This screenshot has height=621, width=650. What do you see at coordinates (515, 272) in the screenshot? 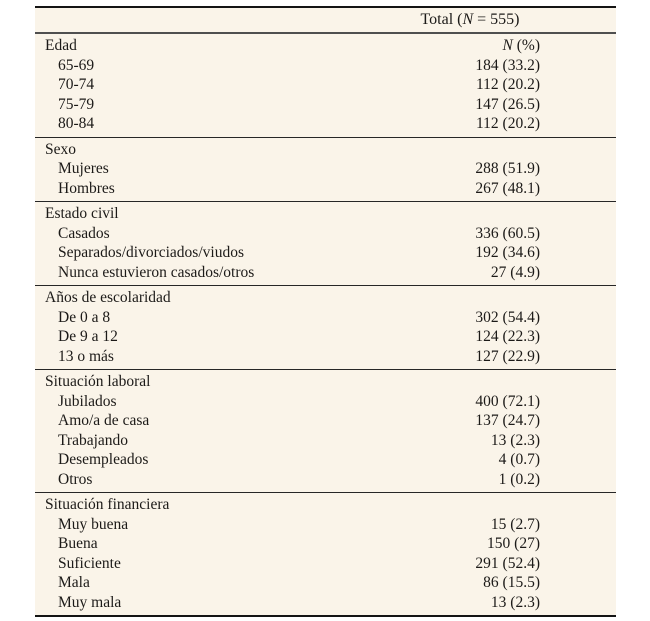
I see `row-value: 27 (4.9)` at bounding box center [515, 272].